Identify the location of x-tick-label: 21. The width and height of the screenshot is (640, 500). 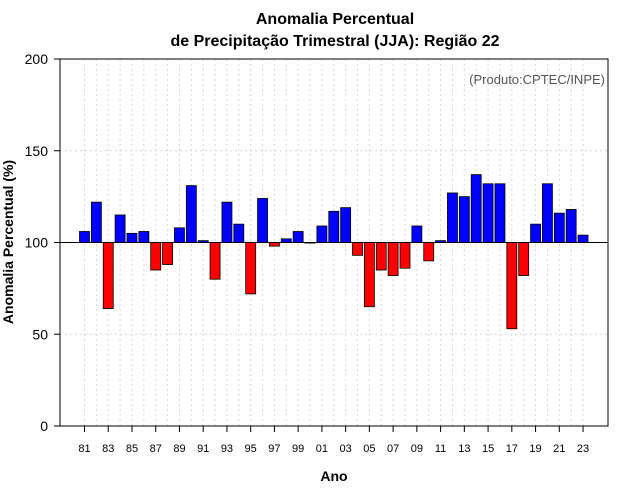
(559, 449).